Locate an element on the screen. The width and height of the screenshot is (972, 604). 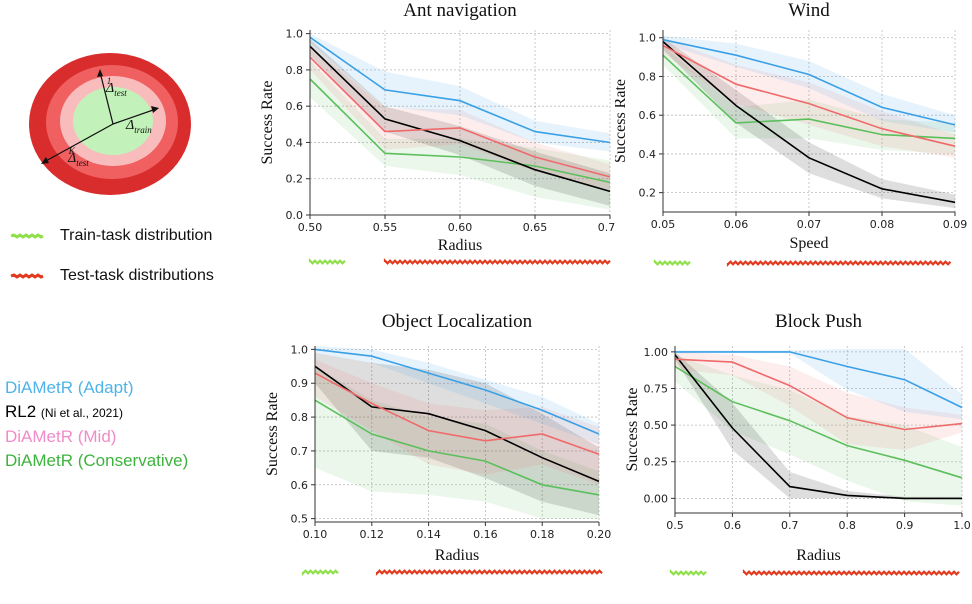
train-region is located at coordinates (113, 121).